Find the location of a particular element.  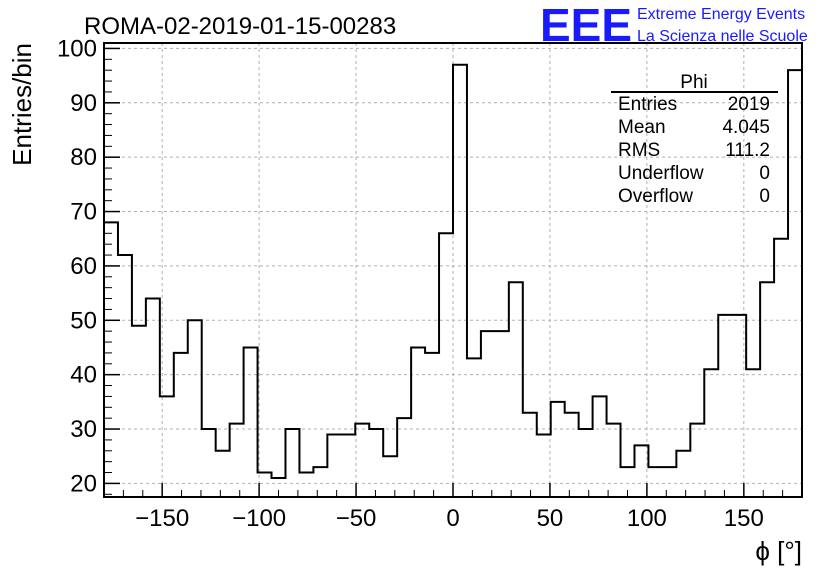

chart-title: ROMA-02-2019-01-15-00283 is located at coordinates (240, 26).